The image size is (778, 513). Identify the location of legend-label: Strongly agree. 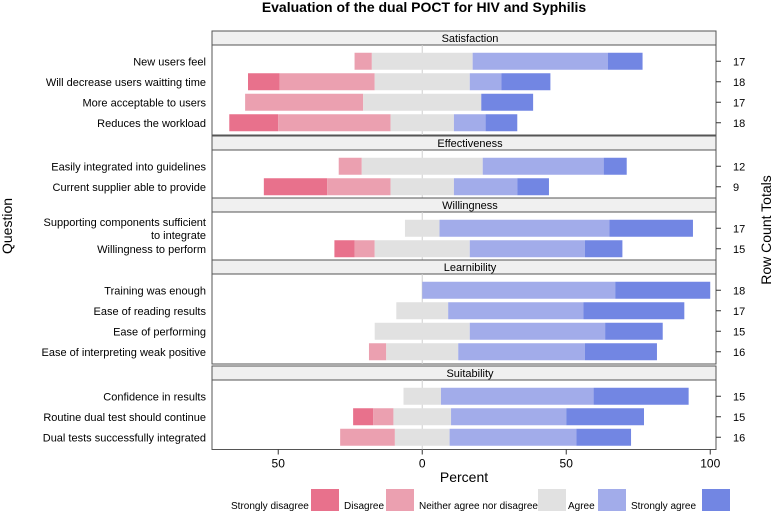
(663, 506).